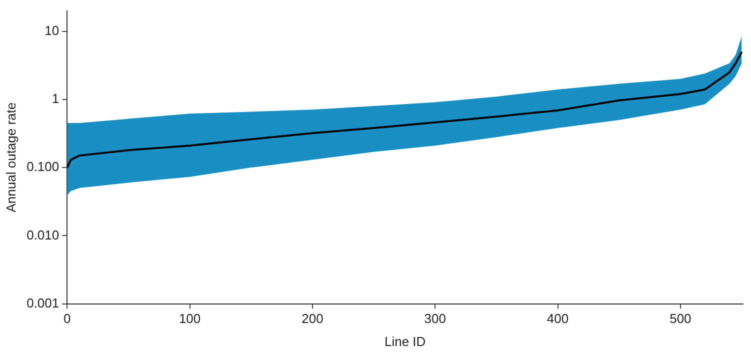 The width and height of the screenshot is (751, 354). What do you see at coordinates (52, 30) in the screenshot?
I see `y-tick-label: 10` at bounding box center [52, 30].